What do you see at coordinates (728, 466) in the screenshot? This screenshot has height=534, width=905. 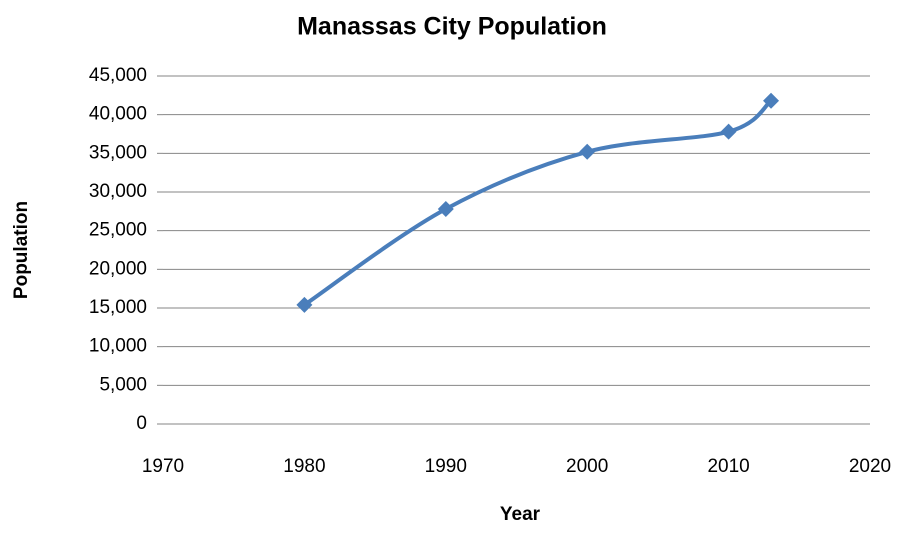 I see `x-tick-label: 2010` at bounding box center [728, 466].